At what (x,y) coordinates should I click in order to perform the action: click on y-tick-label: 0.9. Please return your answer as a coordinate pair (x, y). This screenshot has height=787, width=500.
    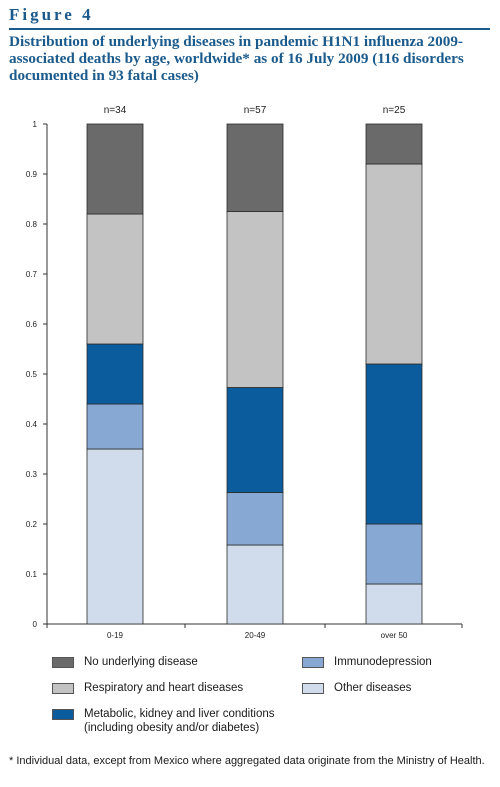
    Looking at the image, I should click on (32, 174).